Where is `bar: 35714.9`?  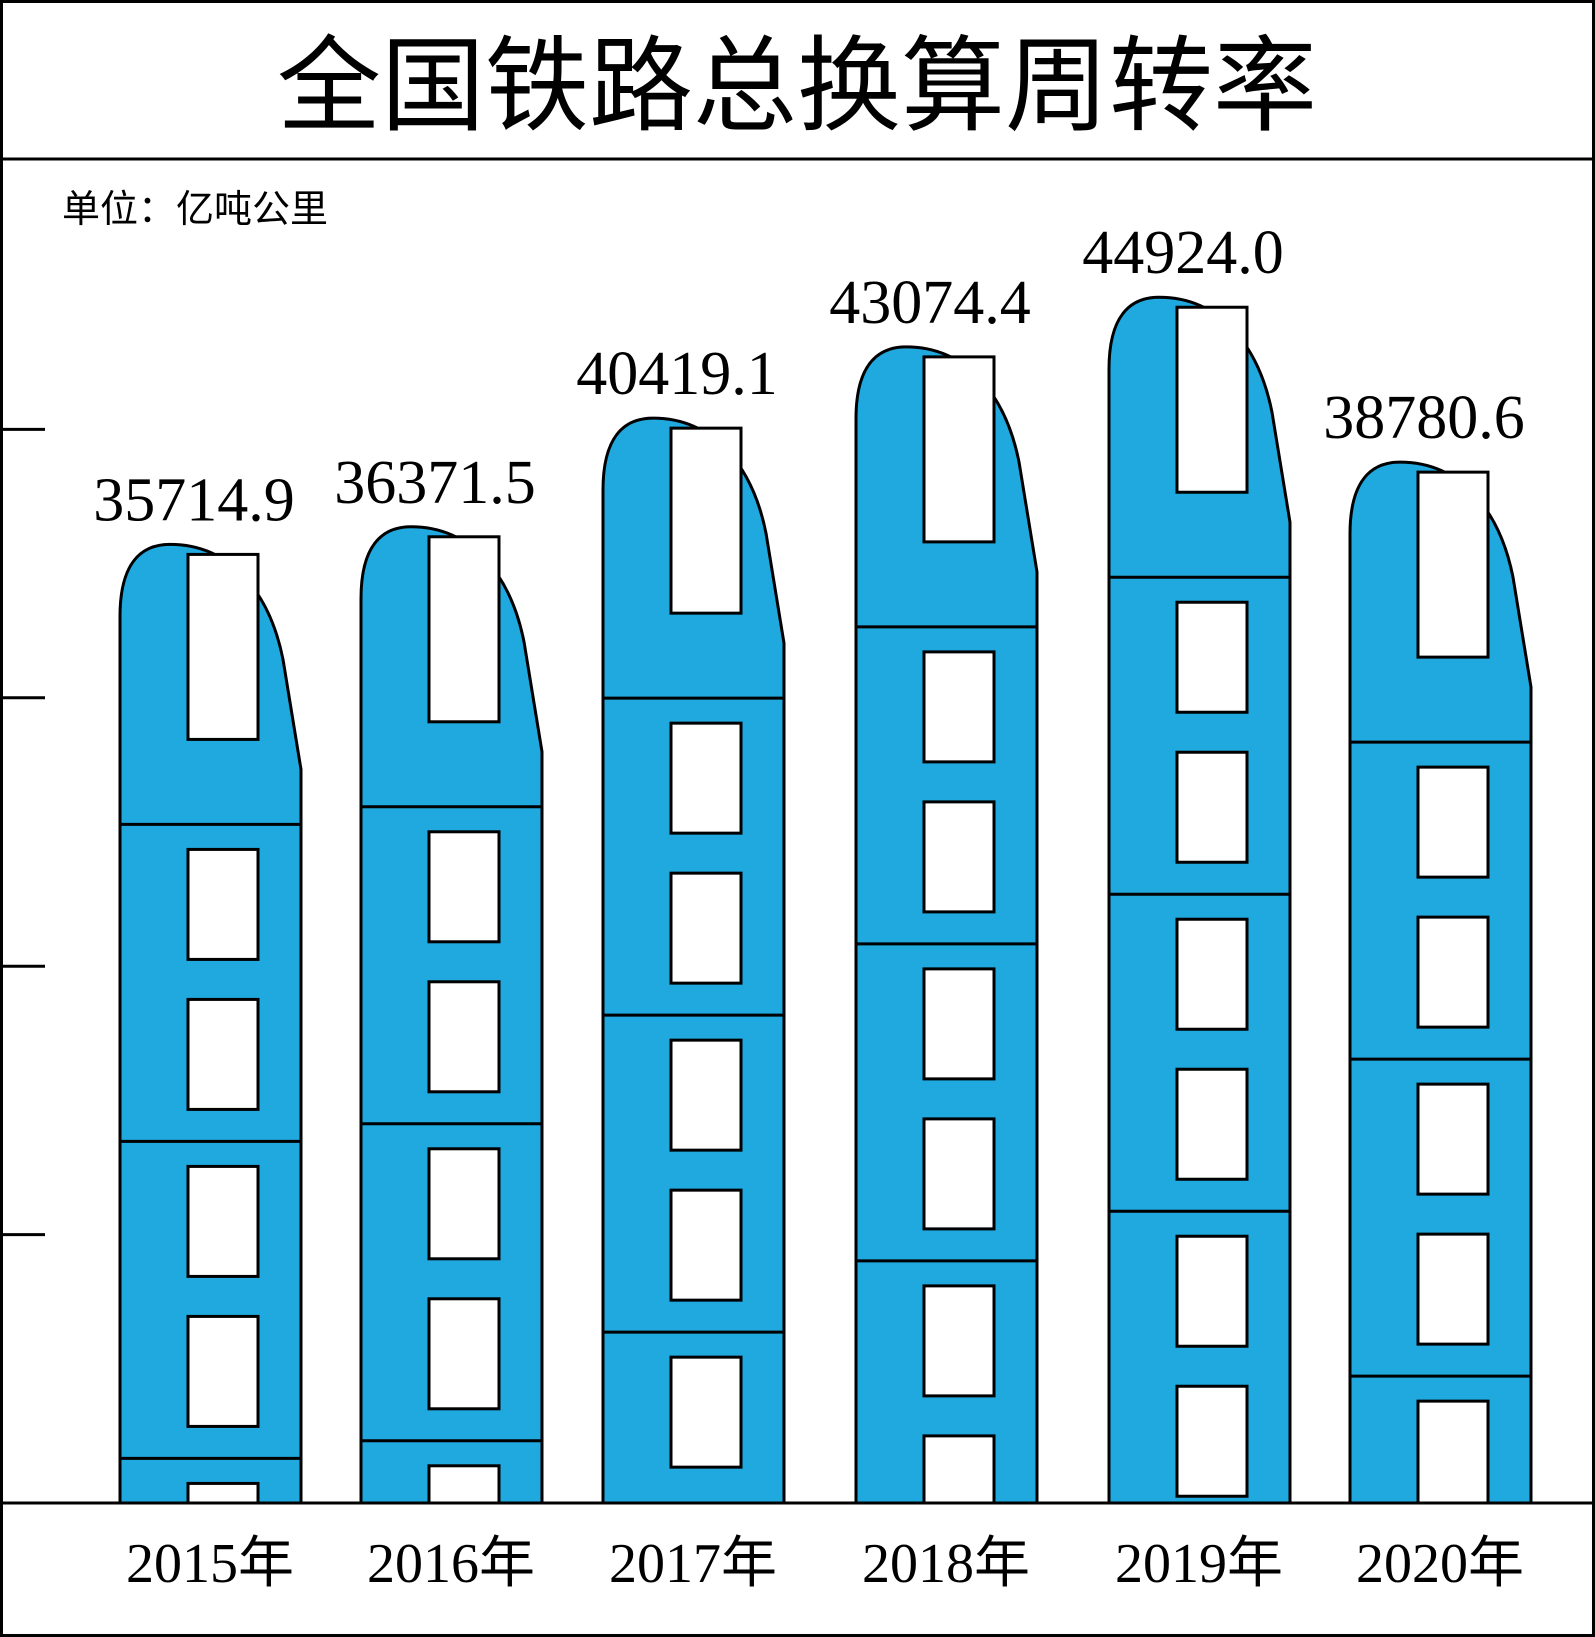
bar: 35714.9 is located at coordinates (198, 985).